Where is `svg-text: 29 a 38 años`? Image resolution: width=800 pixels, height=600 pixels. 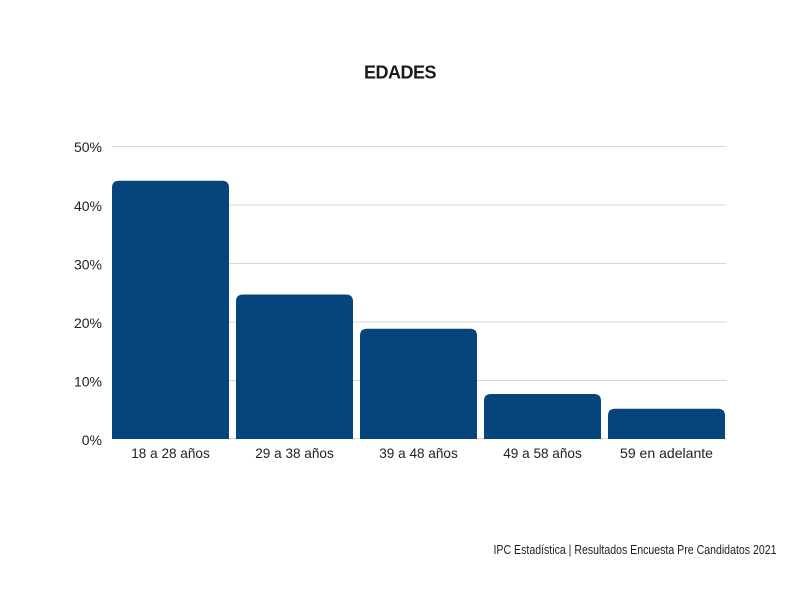
svg-text: 29 a 38 años is located at coordinates (294, 453).